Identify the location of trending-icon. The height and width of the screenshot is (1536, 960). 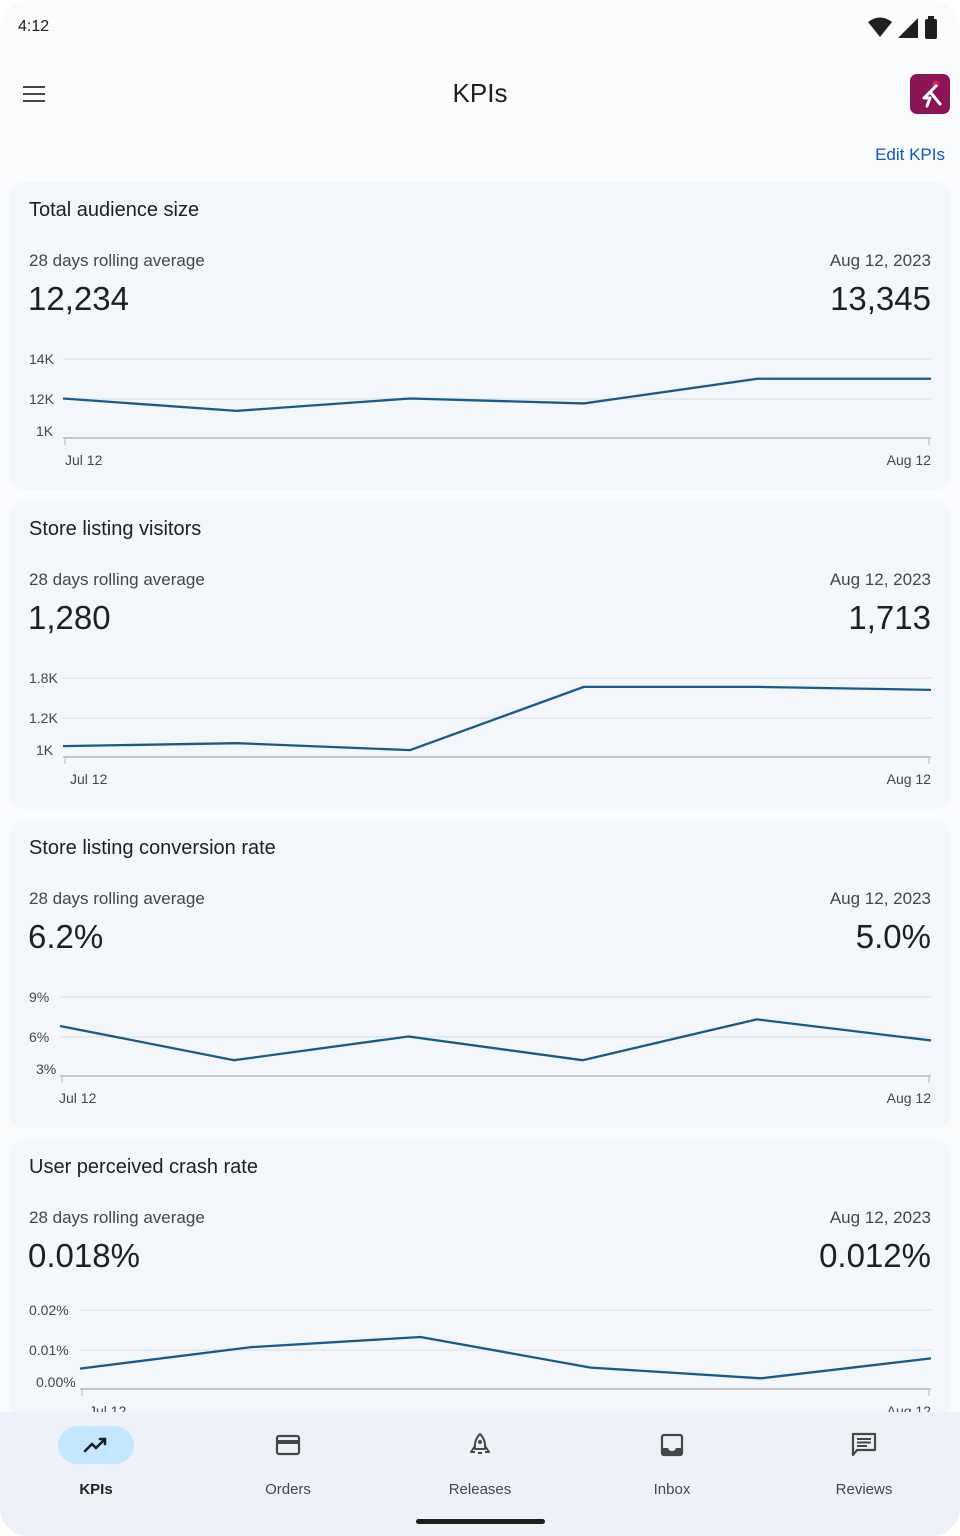
(95, 1445).